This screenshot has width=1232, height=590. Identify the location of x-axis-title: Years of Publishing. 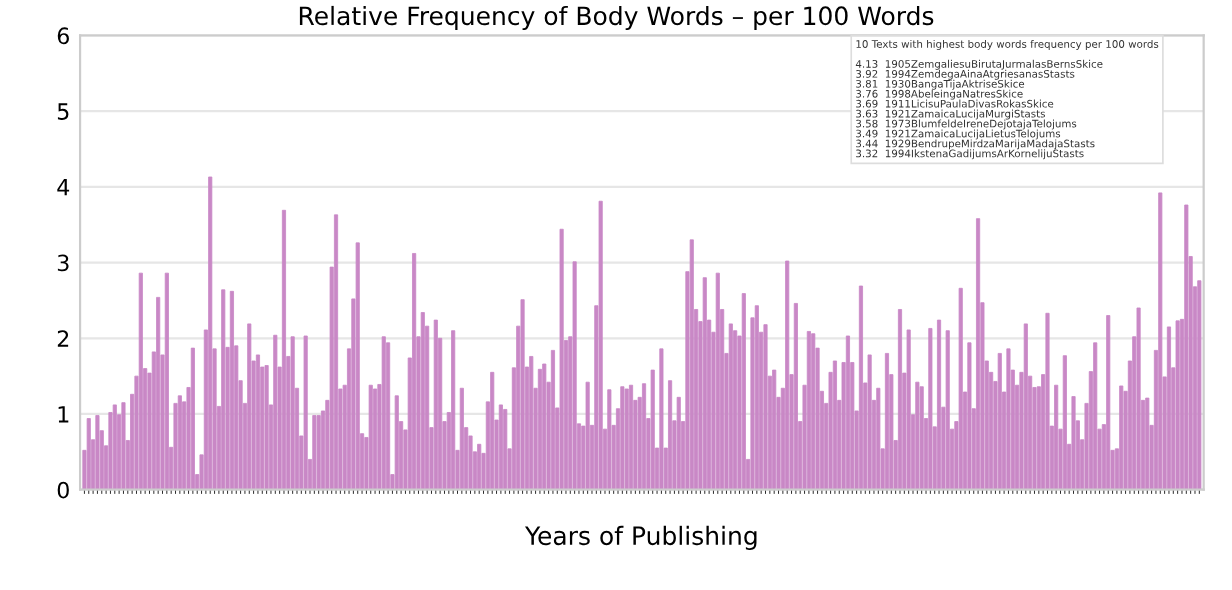
(640, 538).